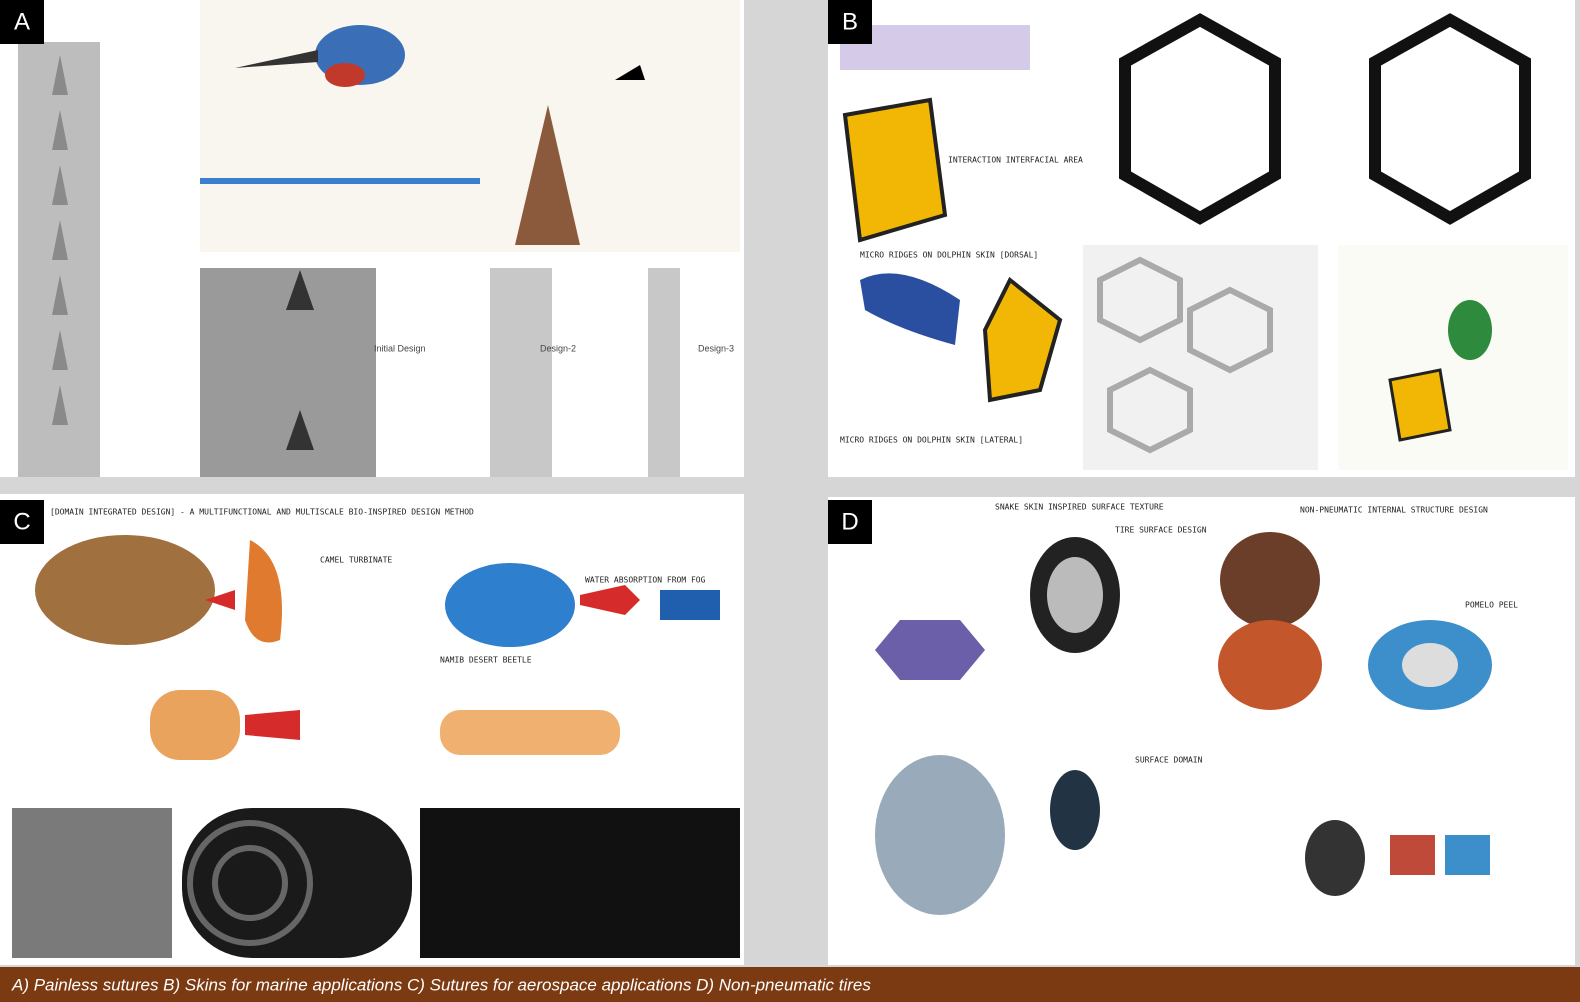 The image size is (1580, 1002). What do you see at coordinates (690, 605) in the screenshot?
I see `micro-bumps` at bounding box center [690, 605].